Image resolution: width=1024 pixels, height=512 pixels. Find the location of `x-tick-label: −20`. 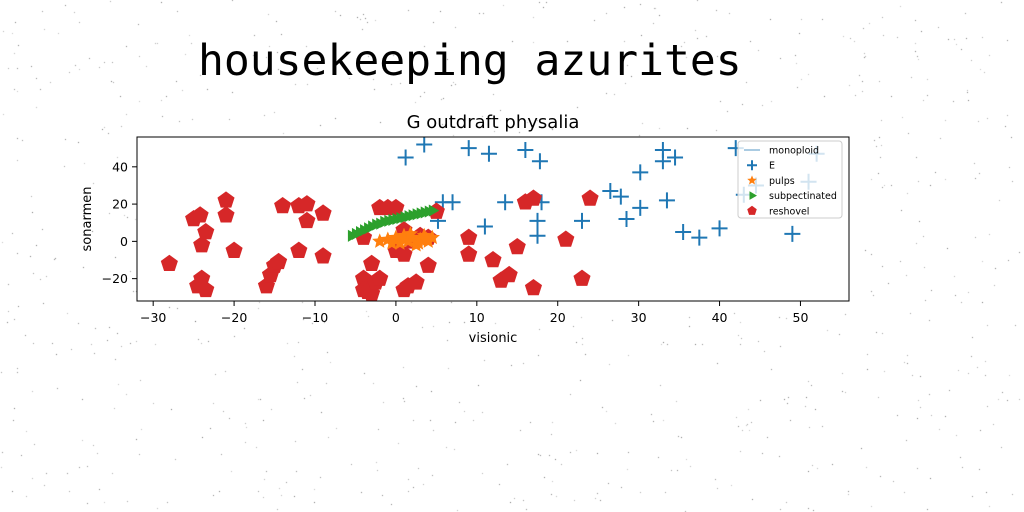

x-tick-label: −20 is located at coordinates (234, 317).